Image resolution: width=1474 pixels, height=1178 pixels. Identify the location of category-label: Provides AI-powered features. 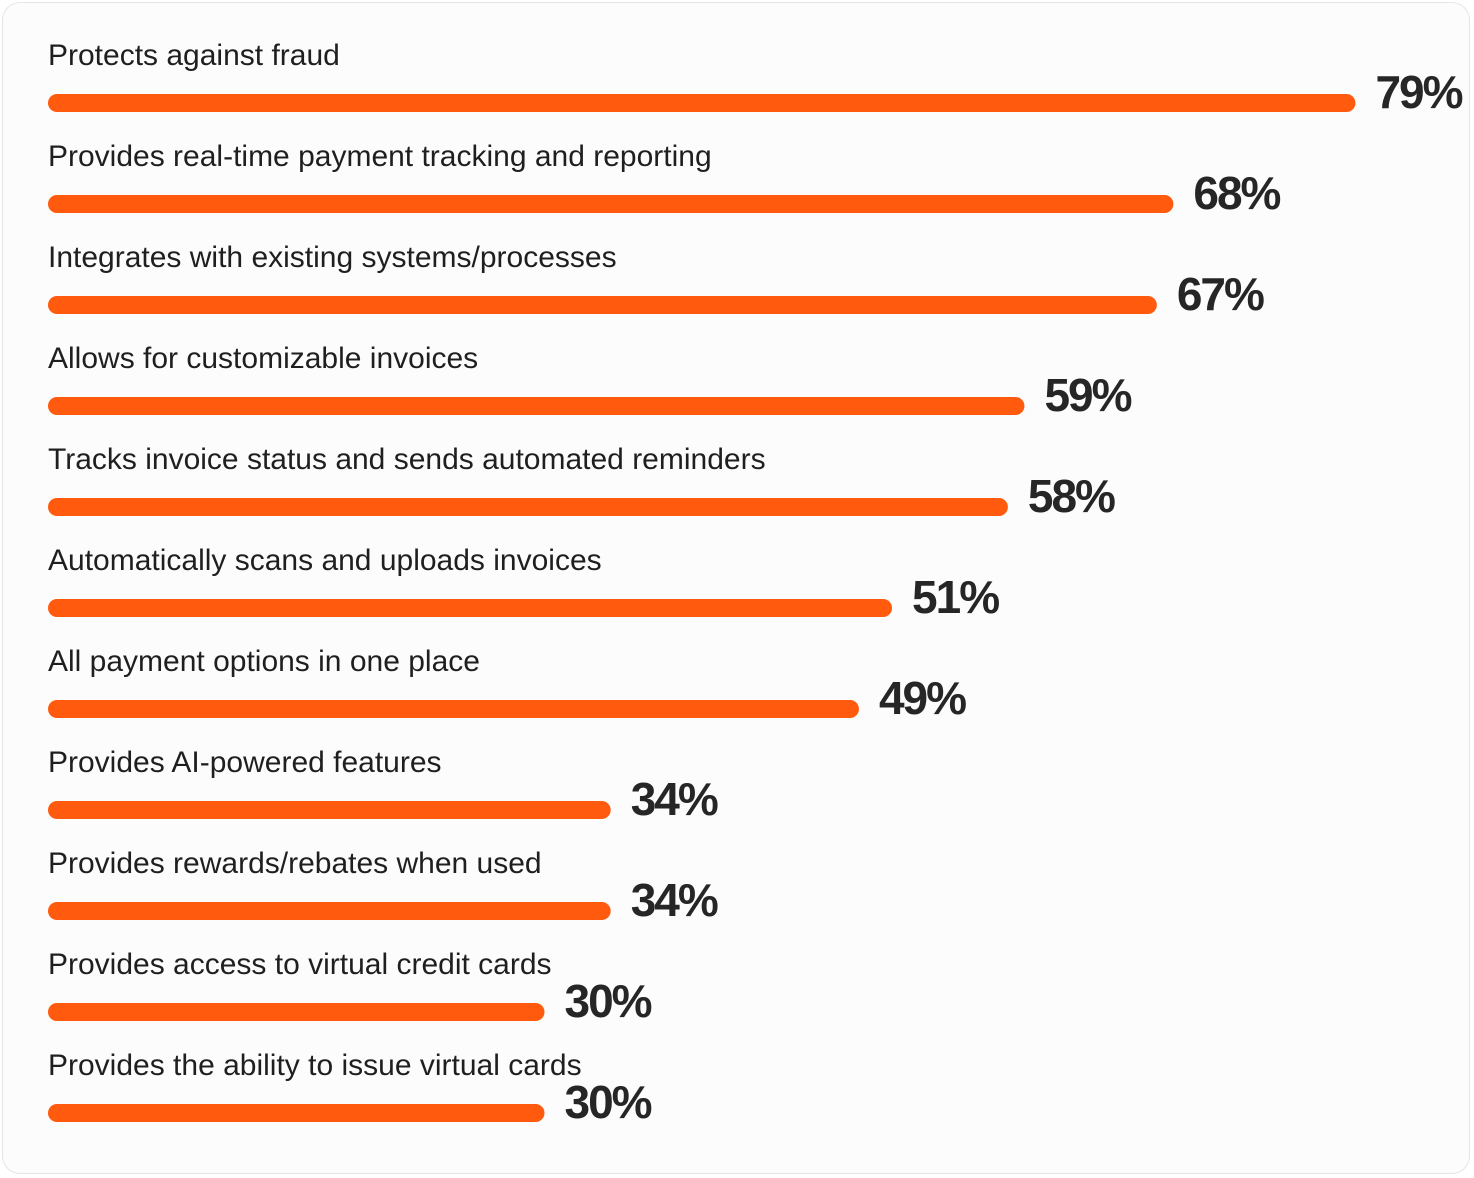
(245, 762).